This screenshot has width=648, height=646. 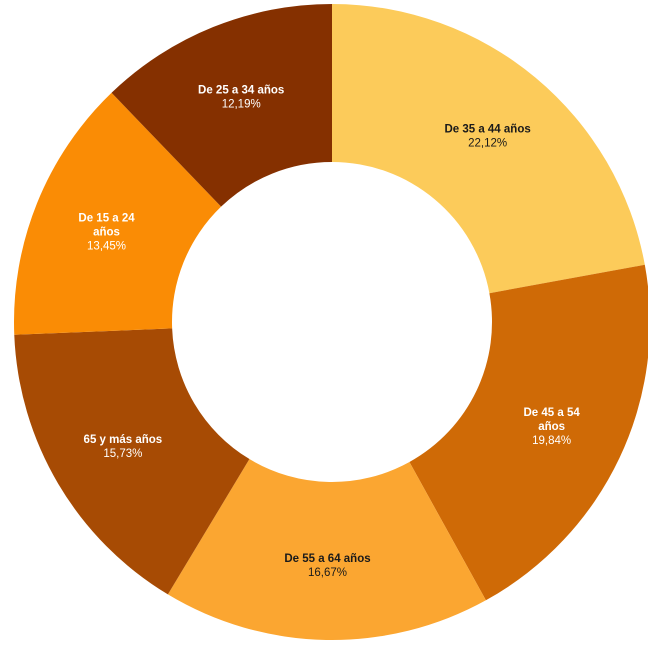 I want to click on slice-value-label: 12,19%, so click(x=241, y=105).